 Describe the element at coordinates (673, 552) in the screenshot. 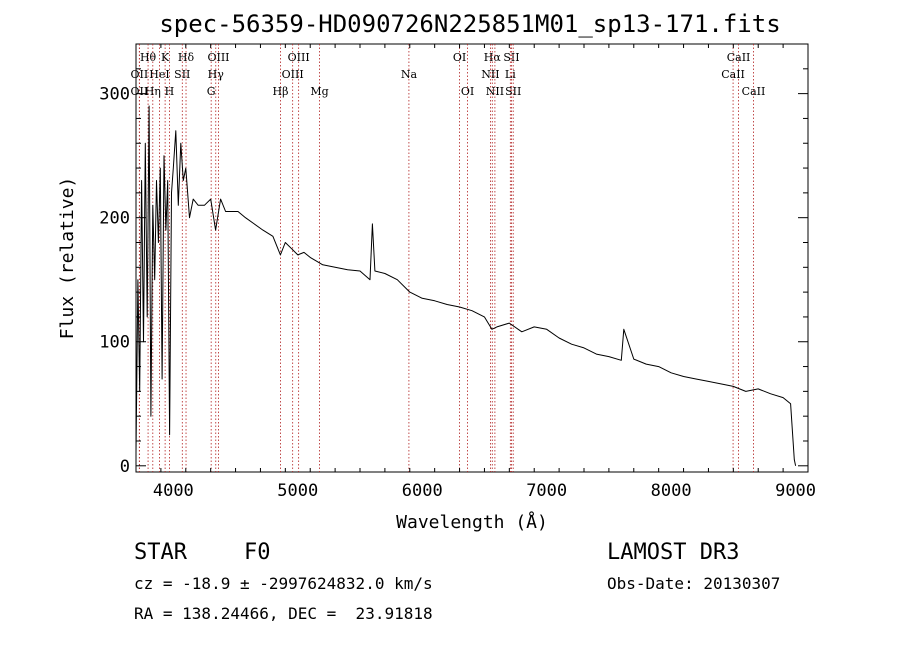

I see `survey-name: LAMOST DR3` at that location.